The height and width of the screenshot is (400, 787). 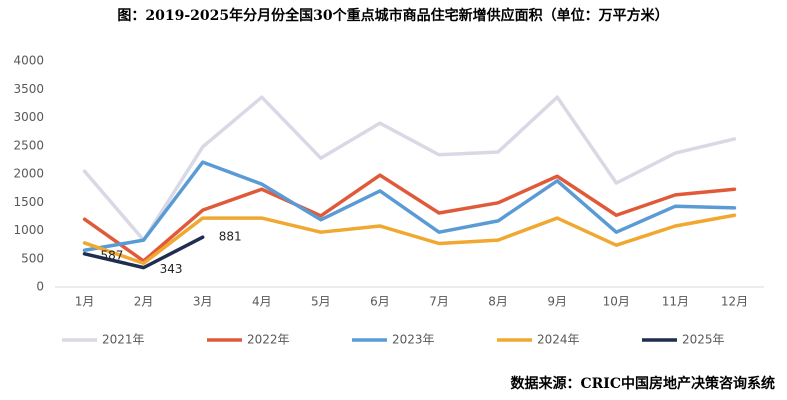 What do you see at coordinates (85, 302) in the screenshot?
I see `x-tick-label: 1月` at bounding box center [85, 302].